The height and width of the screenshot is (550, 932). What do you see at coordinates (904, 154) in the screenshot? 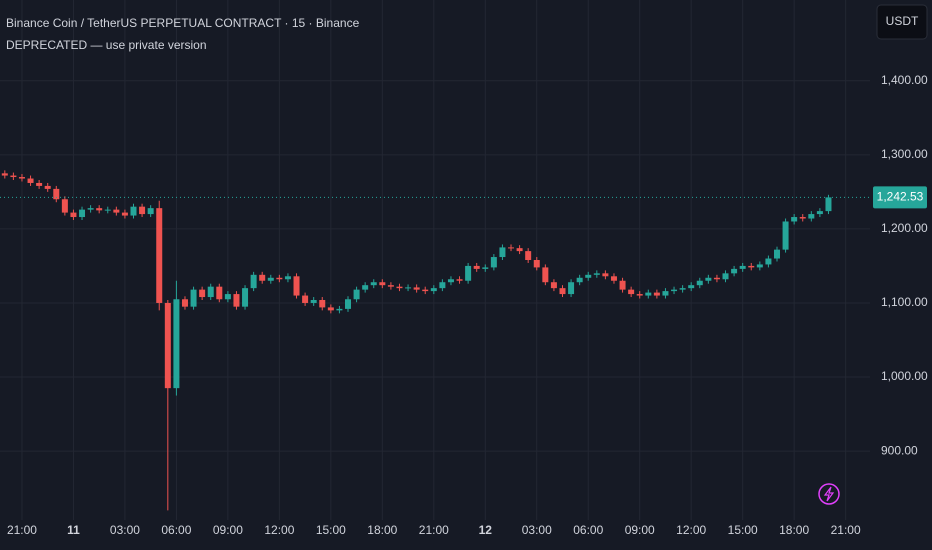
I see `y-tick-label: 1,300.00` at bounding box center [904, 154].